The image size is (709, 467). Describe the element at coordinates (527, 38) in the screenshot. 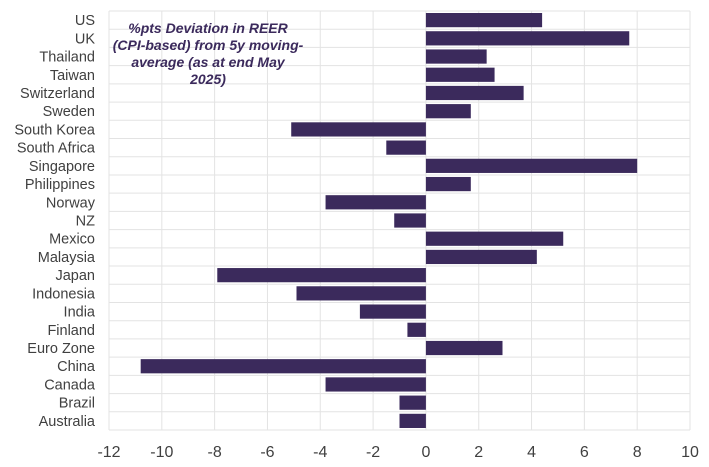

I see `bar-uk` at that location.